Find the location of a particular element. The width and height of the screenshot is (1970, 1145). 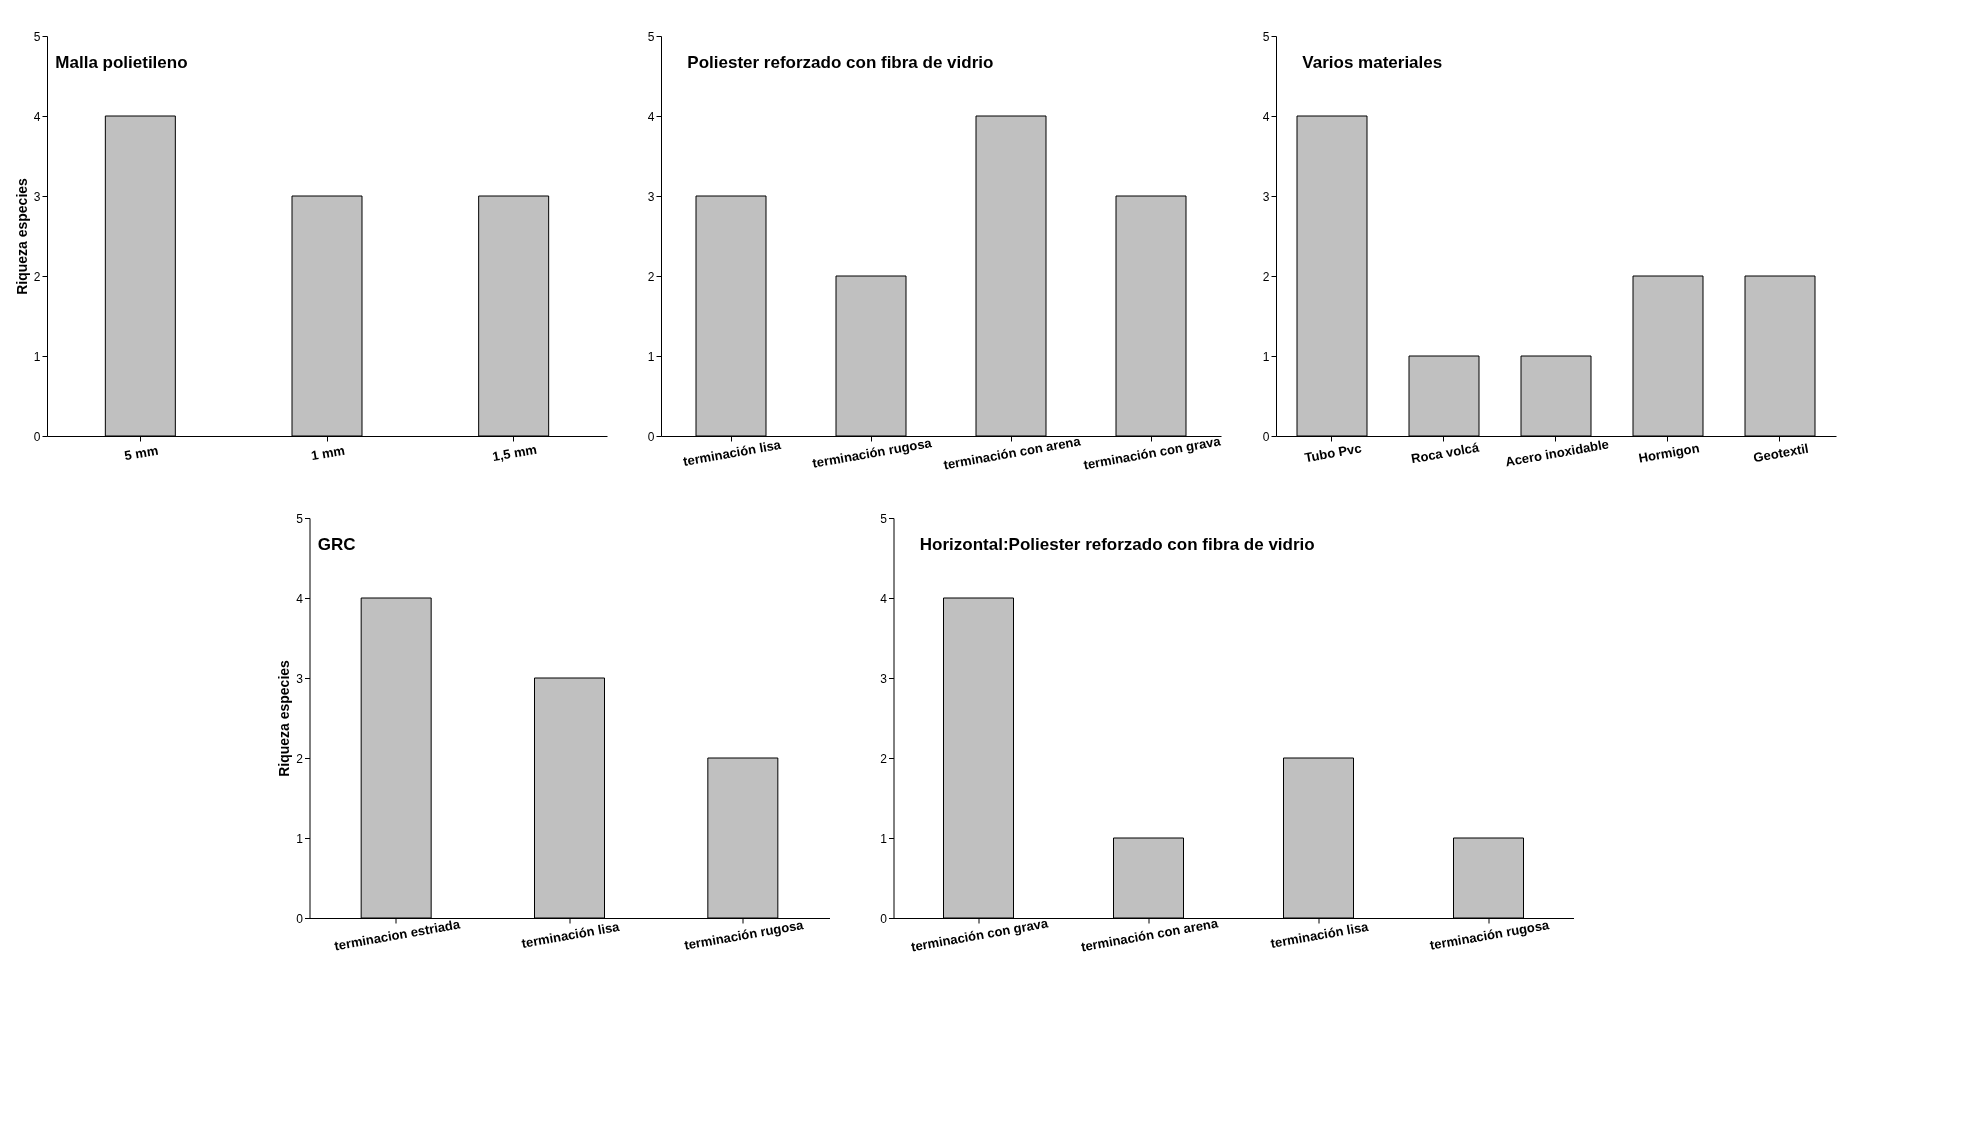

x-tick-label: Geotextil is located at coordinates (1781, 453).